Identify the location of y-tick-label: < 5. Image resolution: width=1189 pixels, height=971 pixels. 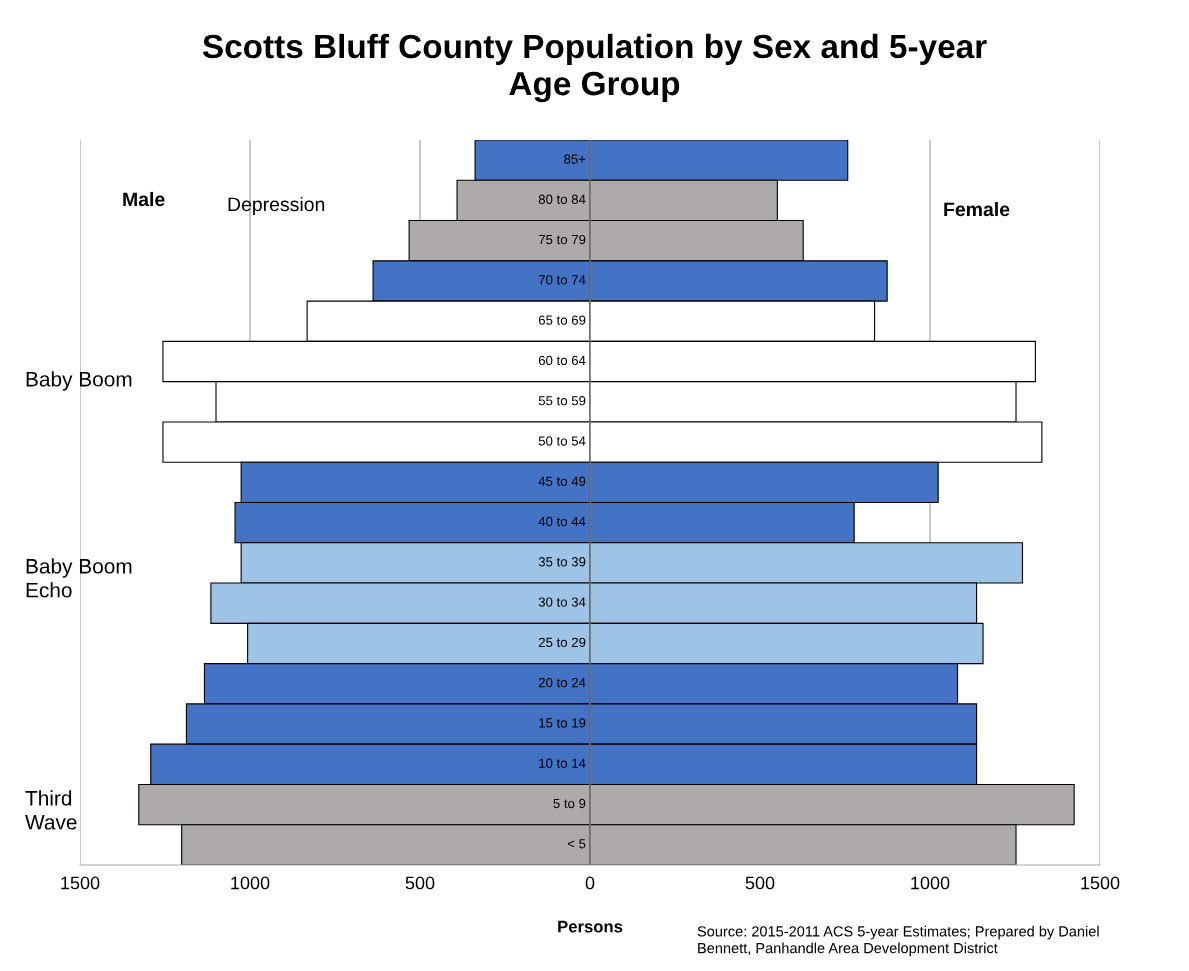
(576, 844).